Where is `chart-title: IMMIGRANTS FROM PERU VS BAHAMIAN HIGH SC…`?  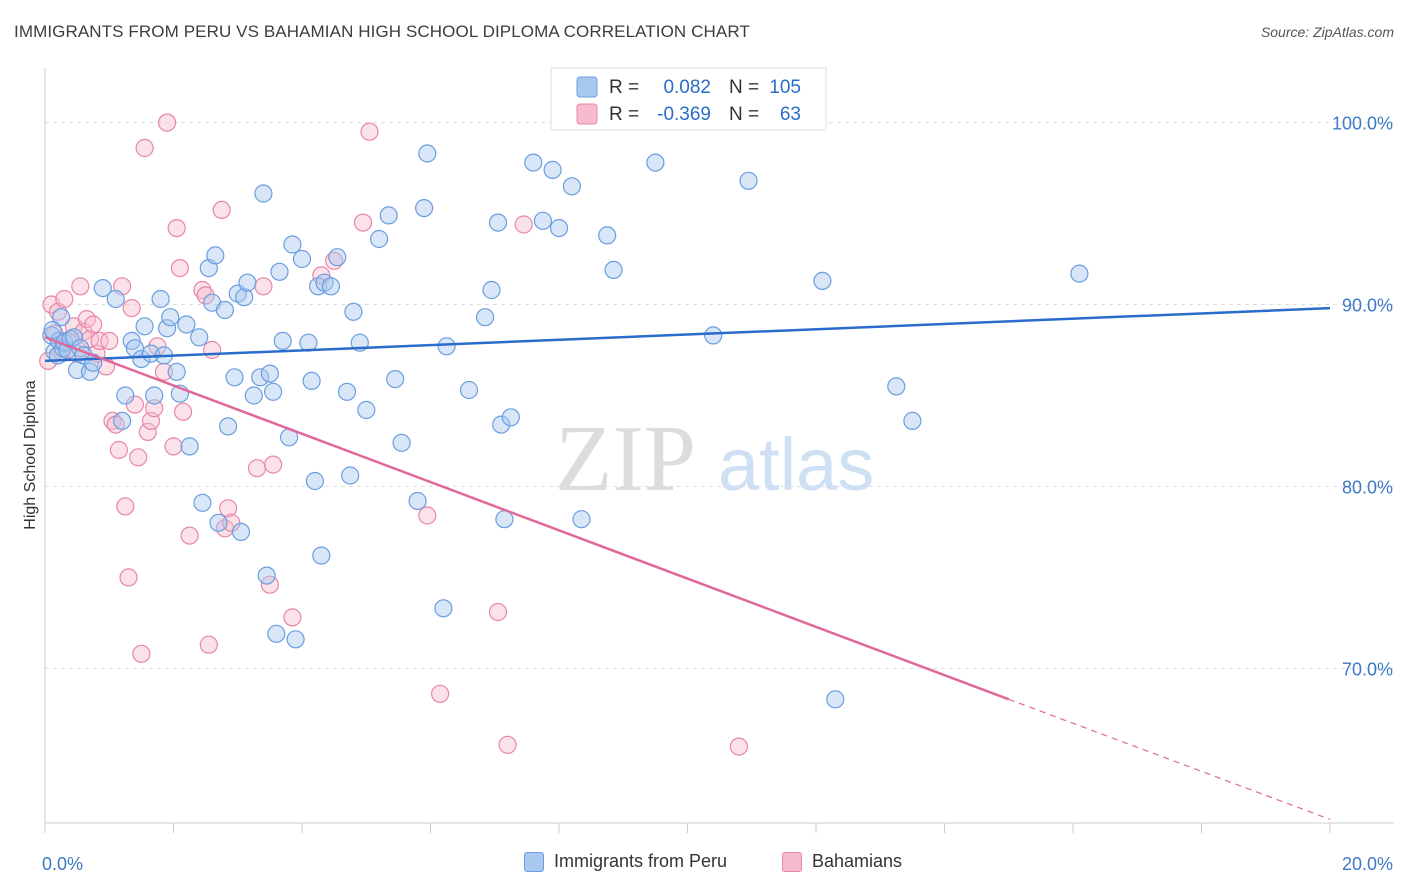
chart-title: IMMIGRANTS FROM PERU VS BAHAMIAN HIGH SC… is located at coordinates (382, 31).